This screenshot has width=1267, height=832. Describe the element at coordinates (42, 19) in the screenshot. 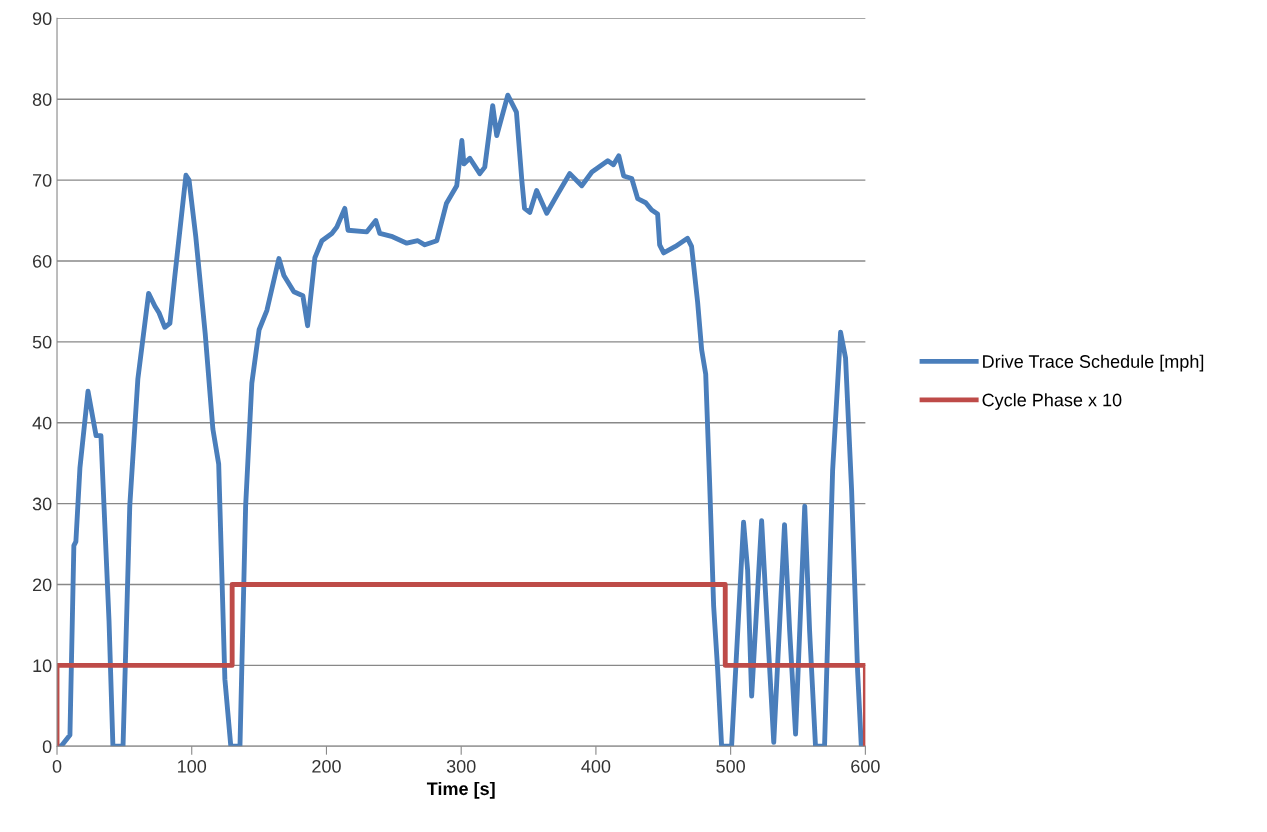

I see `y-tick-label: 90` at that location.